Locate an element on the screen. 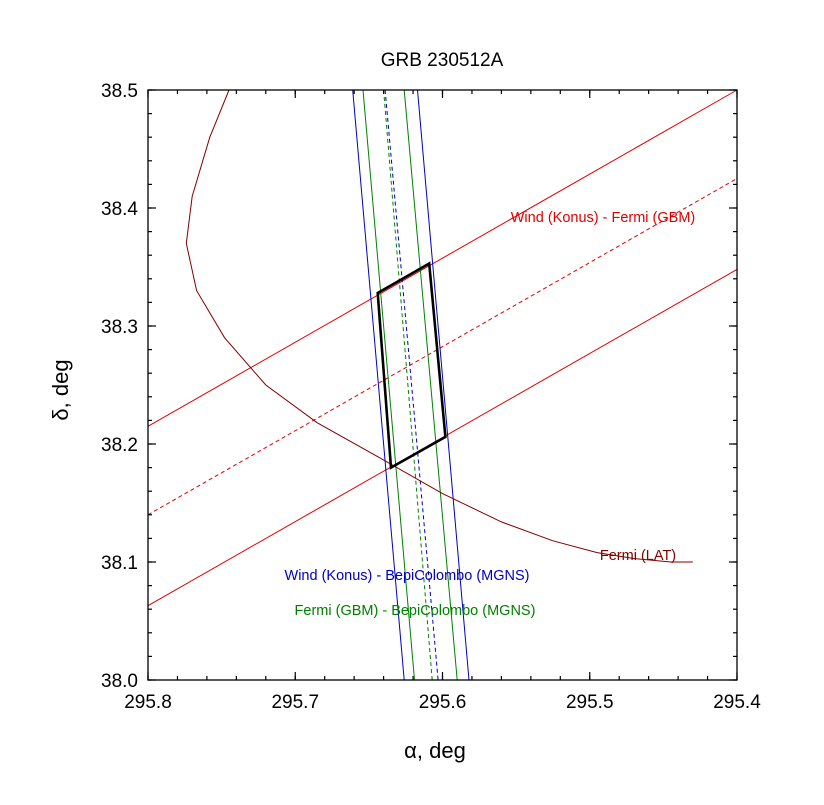  series-konus-mgns-right is located at coordinates (443, 385).